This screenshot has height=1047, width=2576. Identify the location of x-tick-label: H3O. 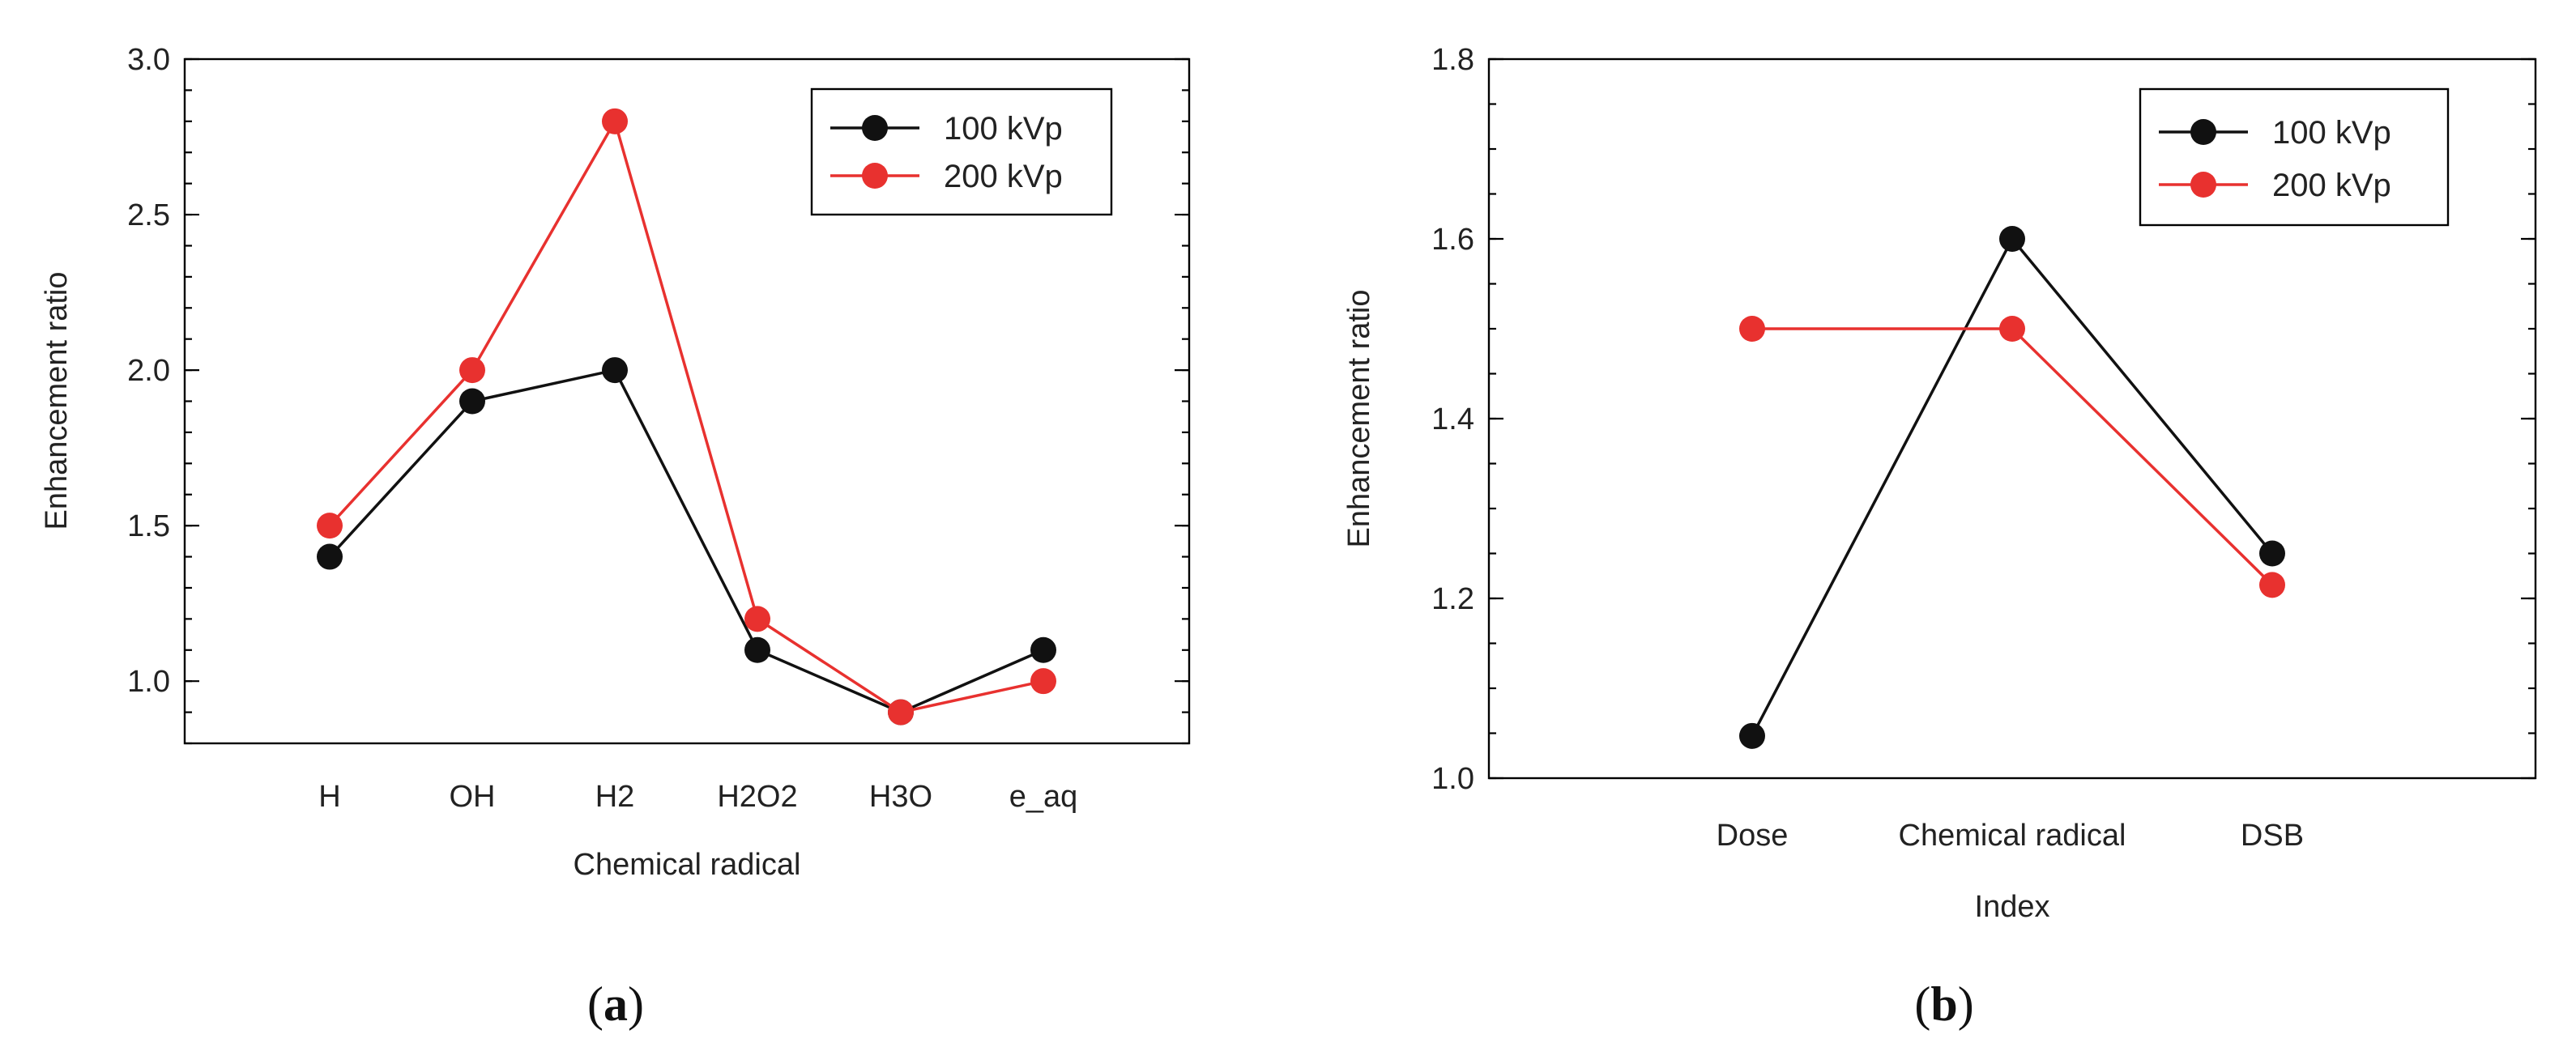
(901, 797).